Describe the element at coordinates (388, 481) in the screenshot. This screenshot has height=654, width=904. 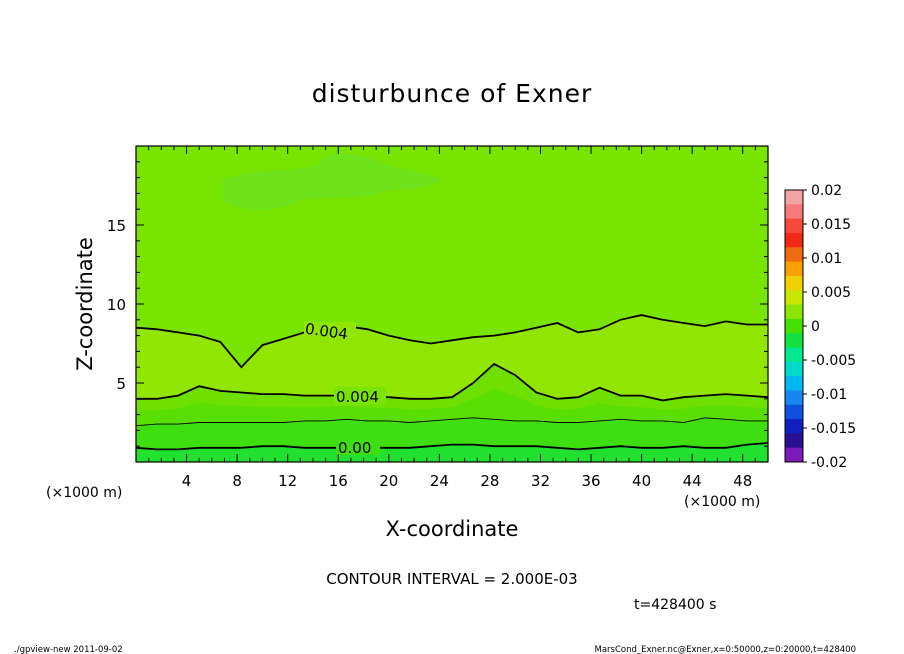
I see `x-tick-label: 20` at that location.